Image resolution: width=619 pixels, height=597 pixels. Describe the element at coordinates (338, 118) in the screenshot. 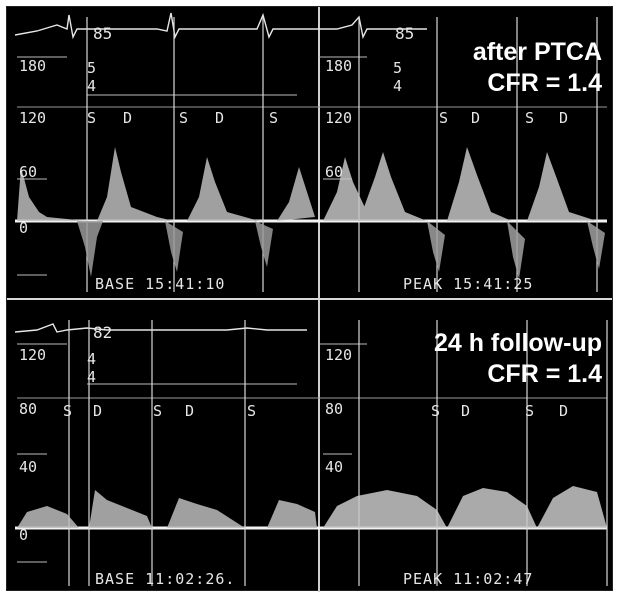

I see `velocity-scale-high-peak: 120` at that location.